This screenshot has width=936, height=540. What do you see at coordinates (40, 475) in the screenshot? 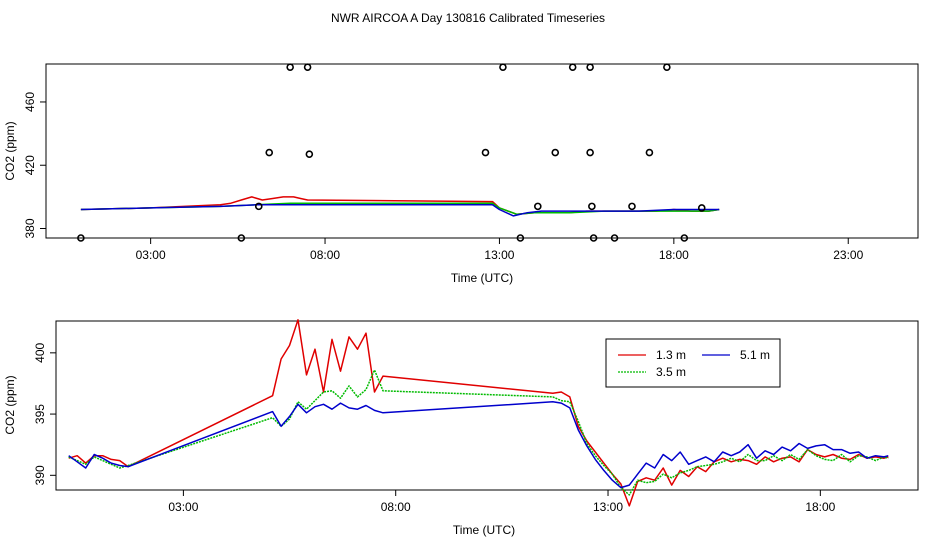
I see `y-tick-label: 390` at bounding box center [40, 475].